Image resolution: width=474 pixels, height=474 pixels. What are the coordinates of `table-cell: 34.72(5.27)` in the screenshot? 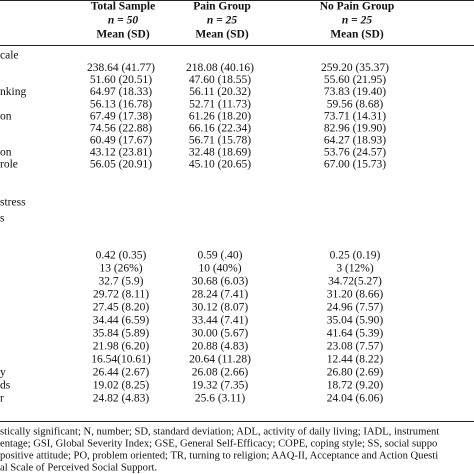 It's located at (355, 282).